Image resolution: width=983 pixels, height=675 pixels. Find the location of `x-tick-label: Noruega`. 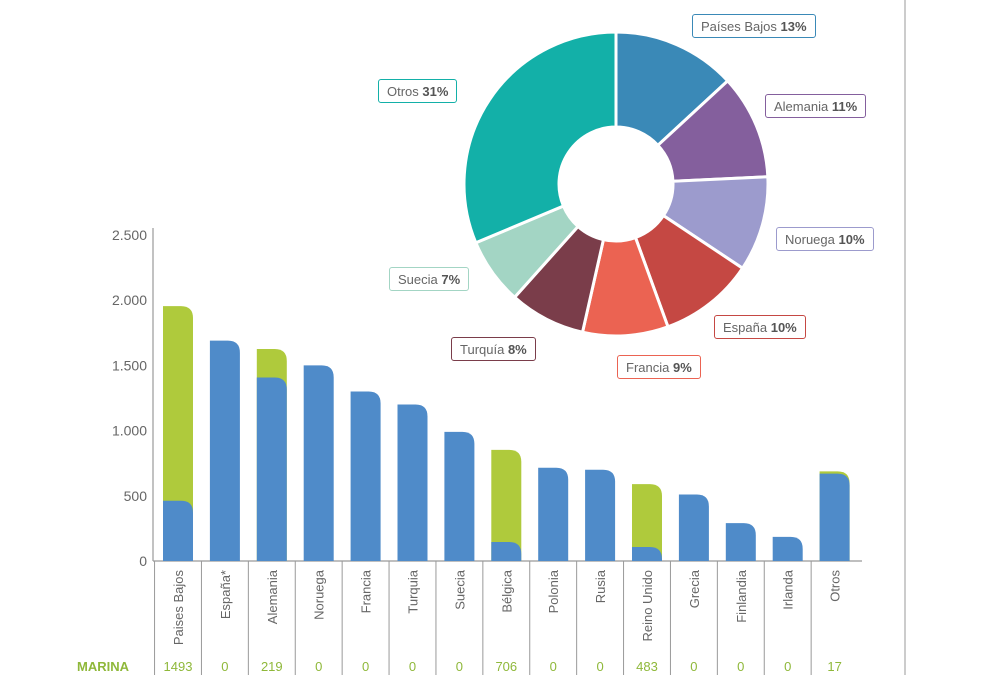

x-tick-label: Noruega is located at coordinates (319, 594).